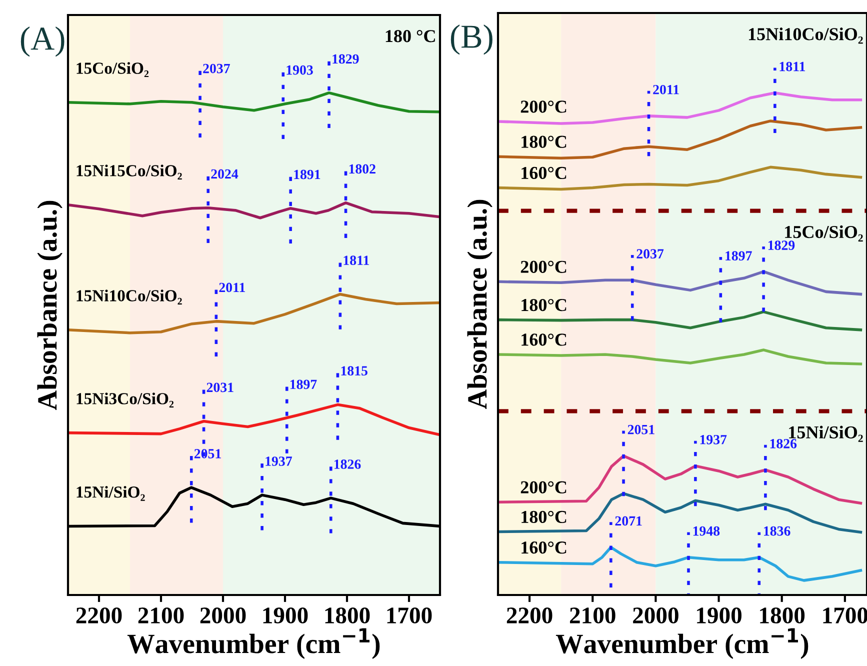 The image size is (867, 666). Describe the element at coordinates (110, 493) in the screenshot. I see `series-label: 15Ni/SiO₂` at that location.